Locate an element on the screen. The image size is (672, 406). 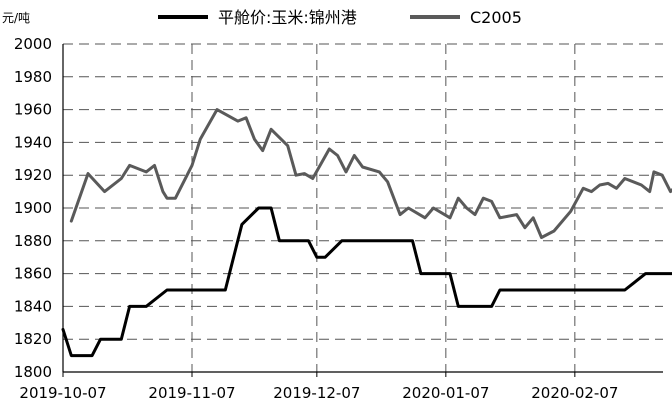
legend-label-jinzhou-port: 平舱价:玉米:锦州港 is located at coordinates (287, 17).